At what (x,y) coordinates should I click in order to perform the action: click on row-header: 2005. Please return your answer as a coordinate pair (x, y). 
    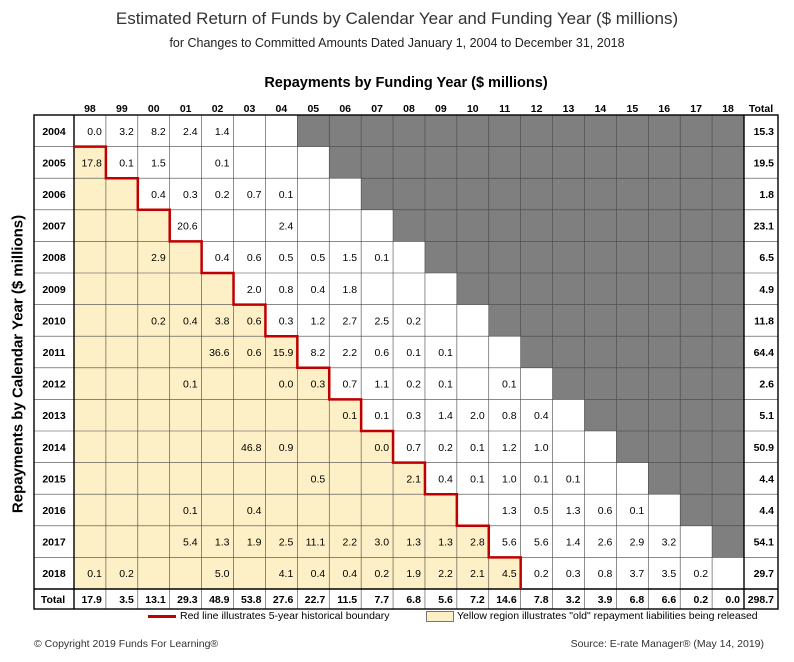
    Looking at the image, I should click on (54, 163).